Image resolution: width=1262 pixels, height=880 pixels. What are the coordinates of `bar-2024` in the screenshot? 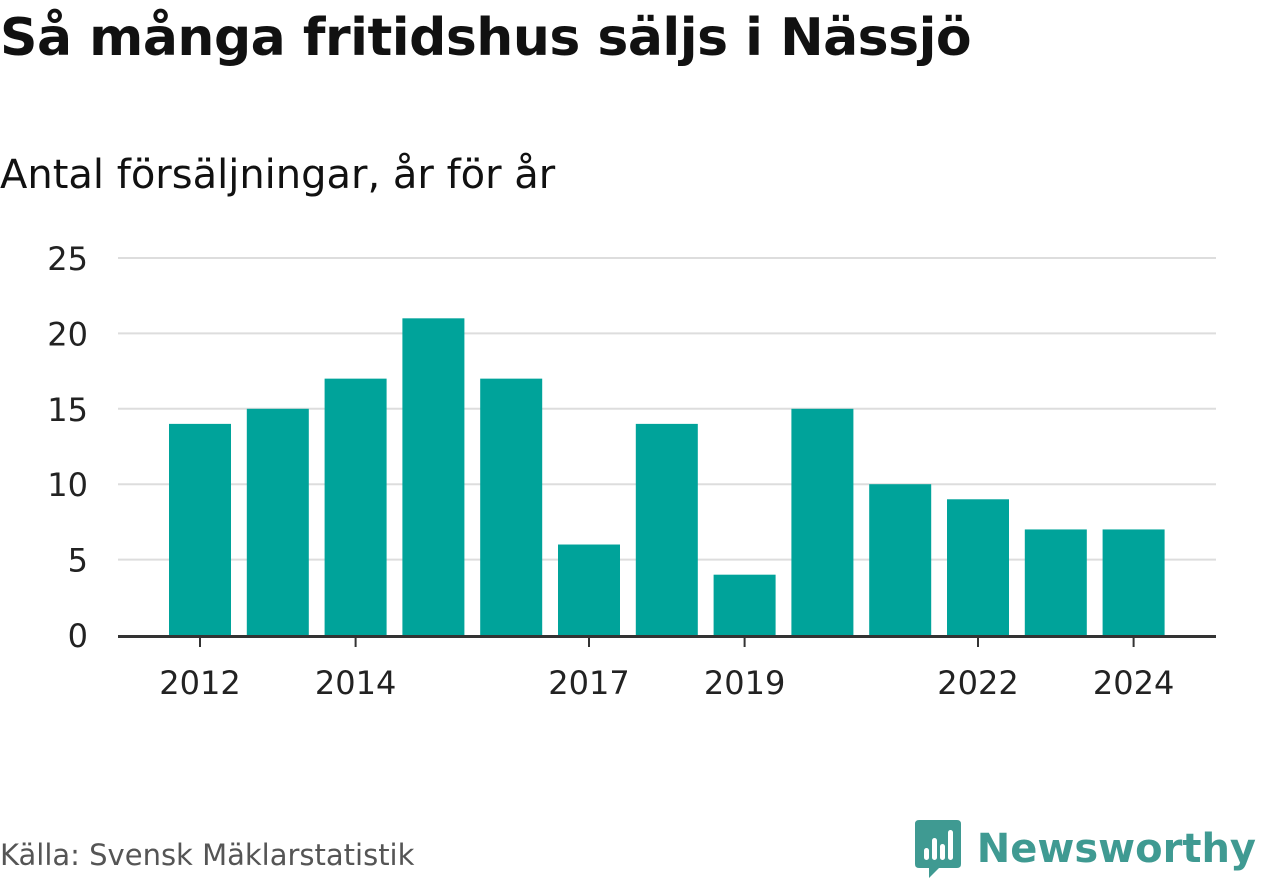 It's located at (1133, 582).